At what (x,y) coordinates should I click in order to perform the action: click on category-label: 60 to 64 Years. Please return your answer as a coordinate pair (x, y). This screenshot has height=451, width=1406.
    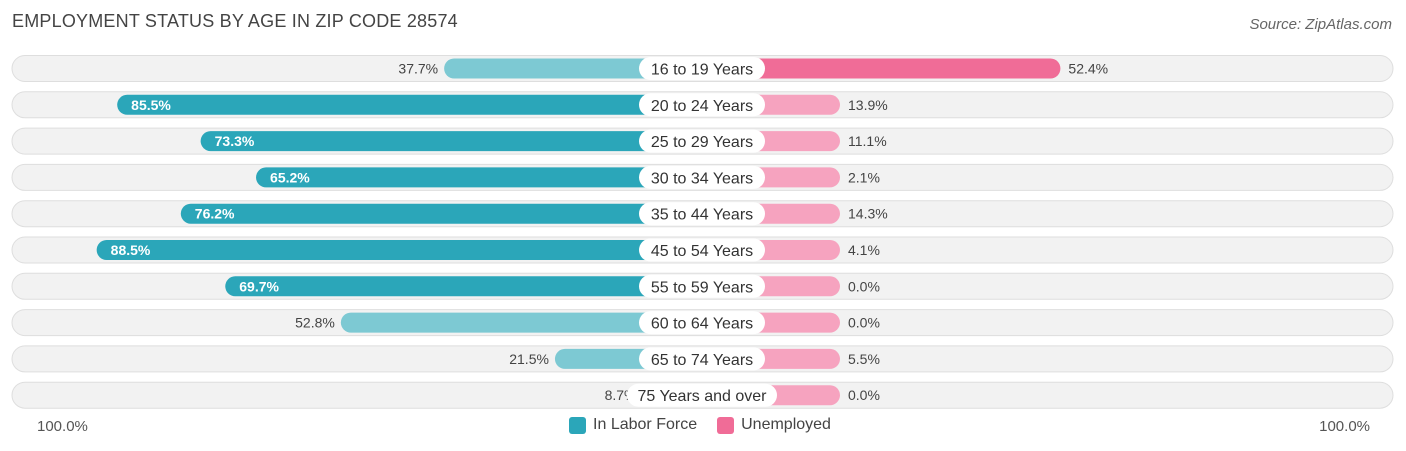
    Looking at the image, I should click on (702, 324).